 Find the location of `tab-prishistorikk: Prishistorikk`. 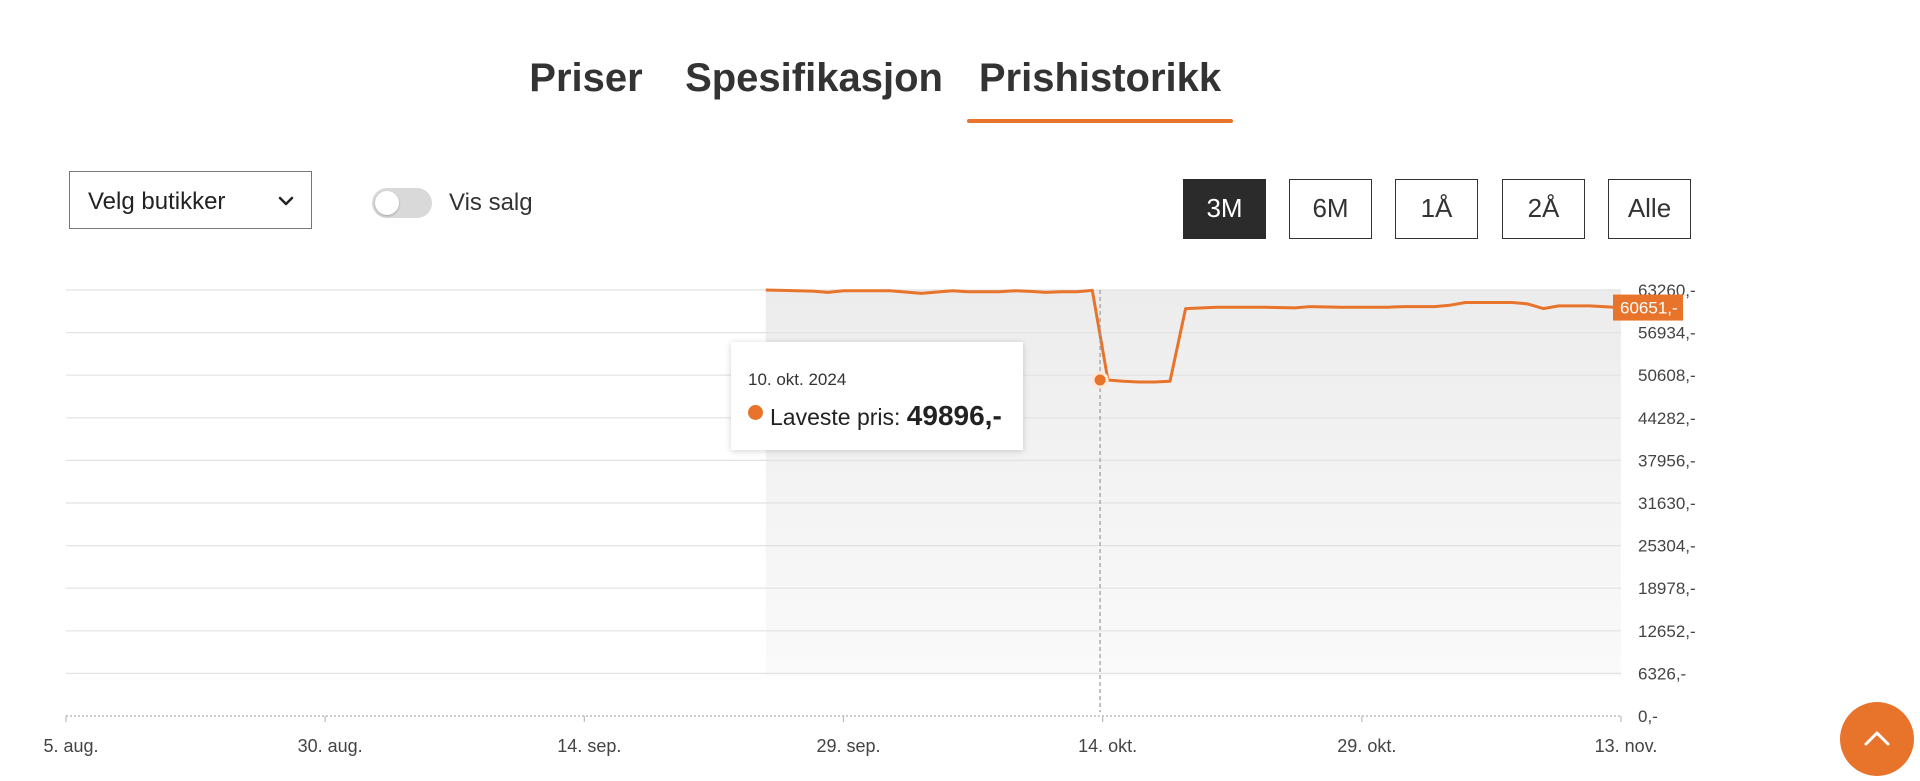

tab-prishistorikk: Prishistorikk is located at coordinates (1100, 78).